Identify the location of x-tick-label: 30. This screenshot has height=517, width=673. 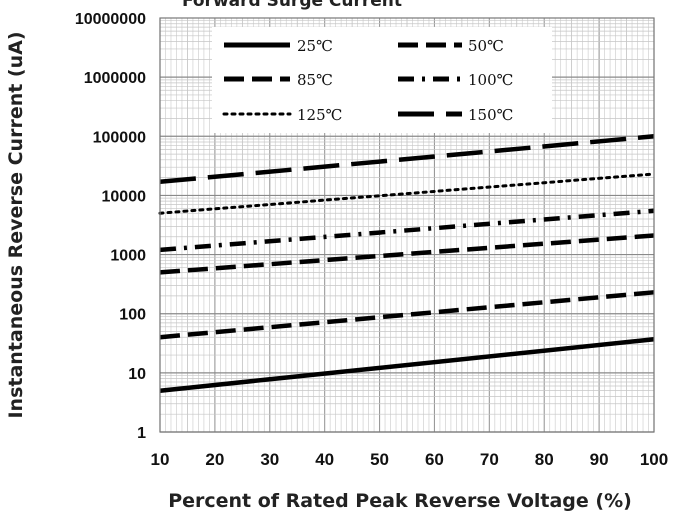
(269, 459).